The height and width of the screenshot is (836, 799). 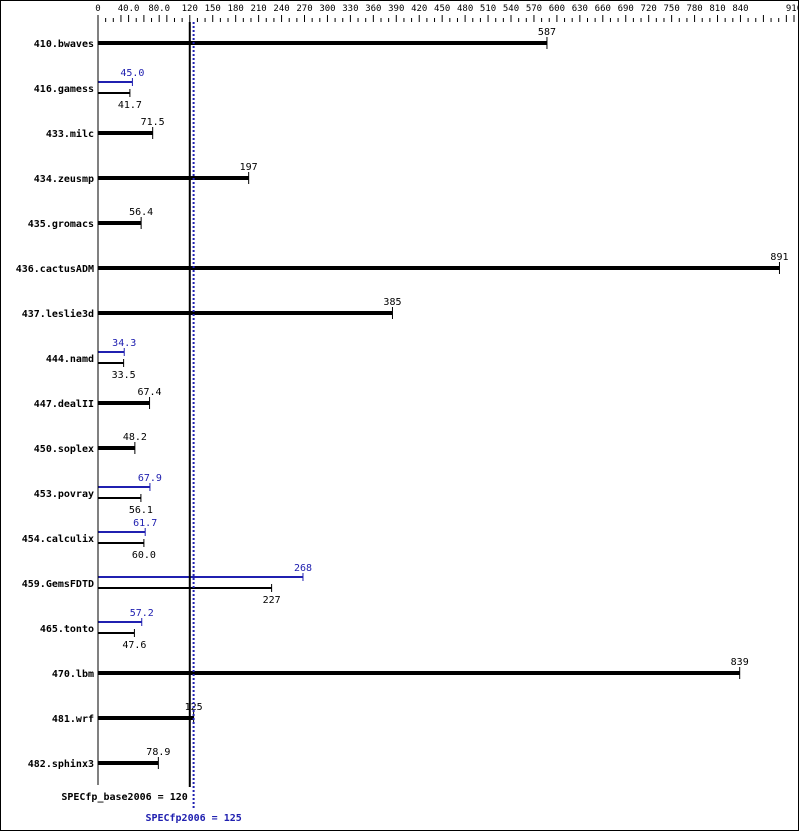 What do you see at coordinates (465, 9) in the screenshot?
I see `x-tick-label: 480` at bounding box center [465, 9].